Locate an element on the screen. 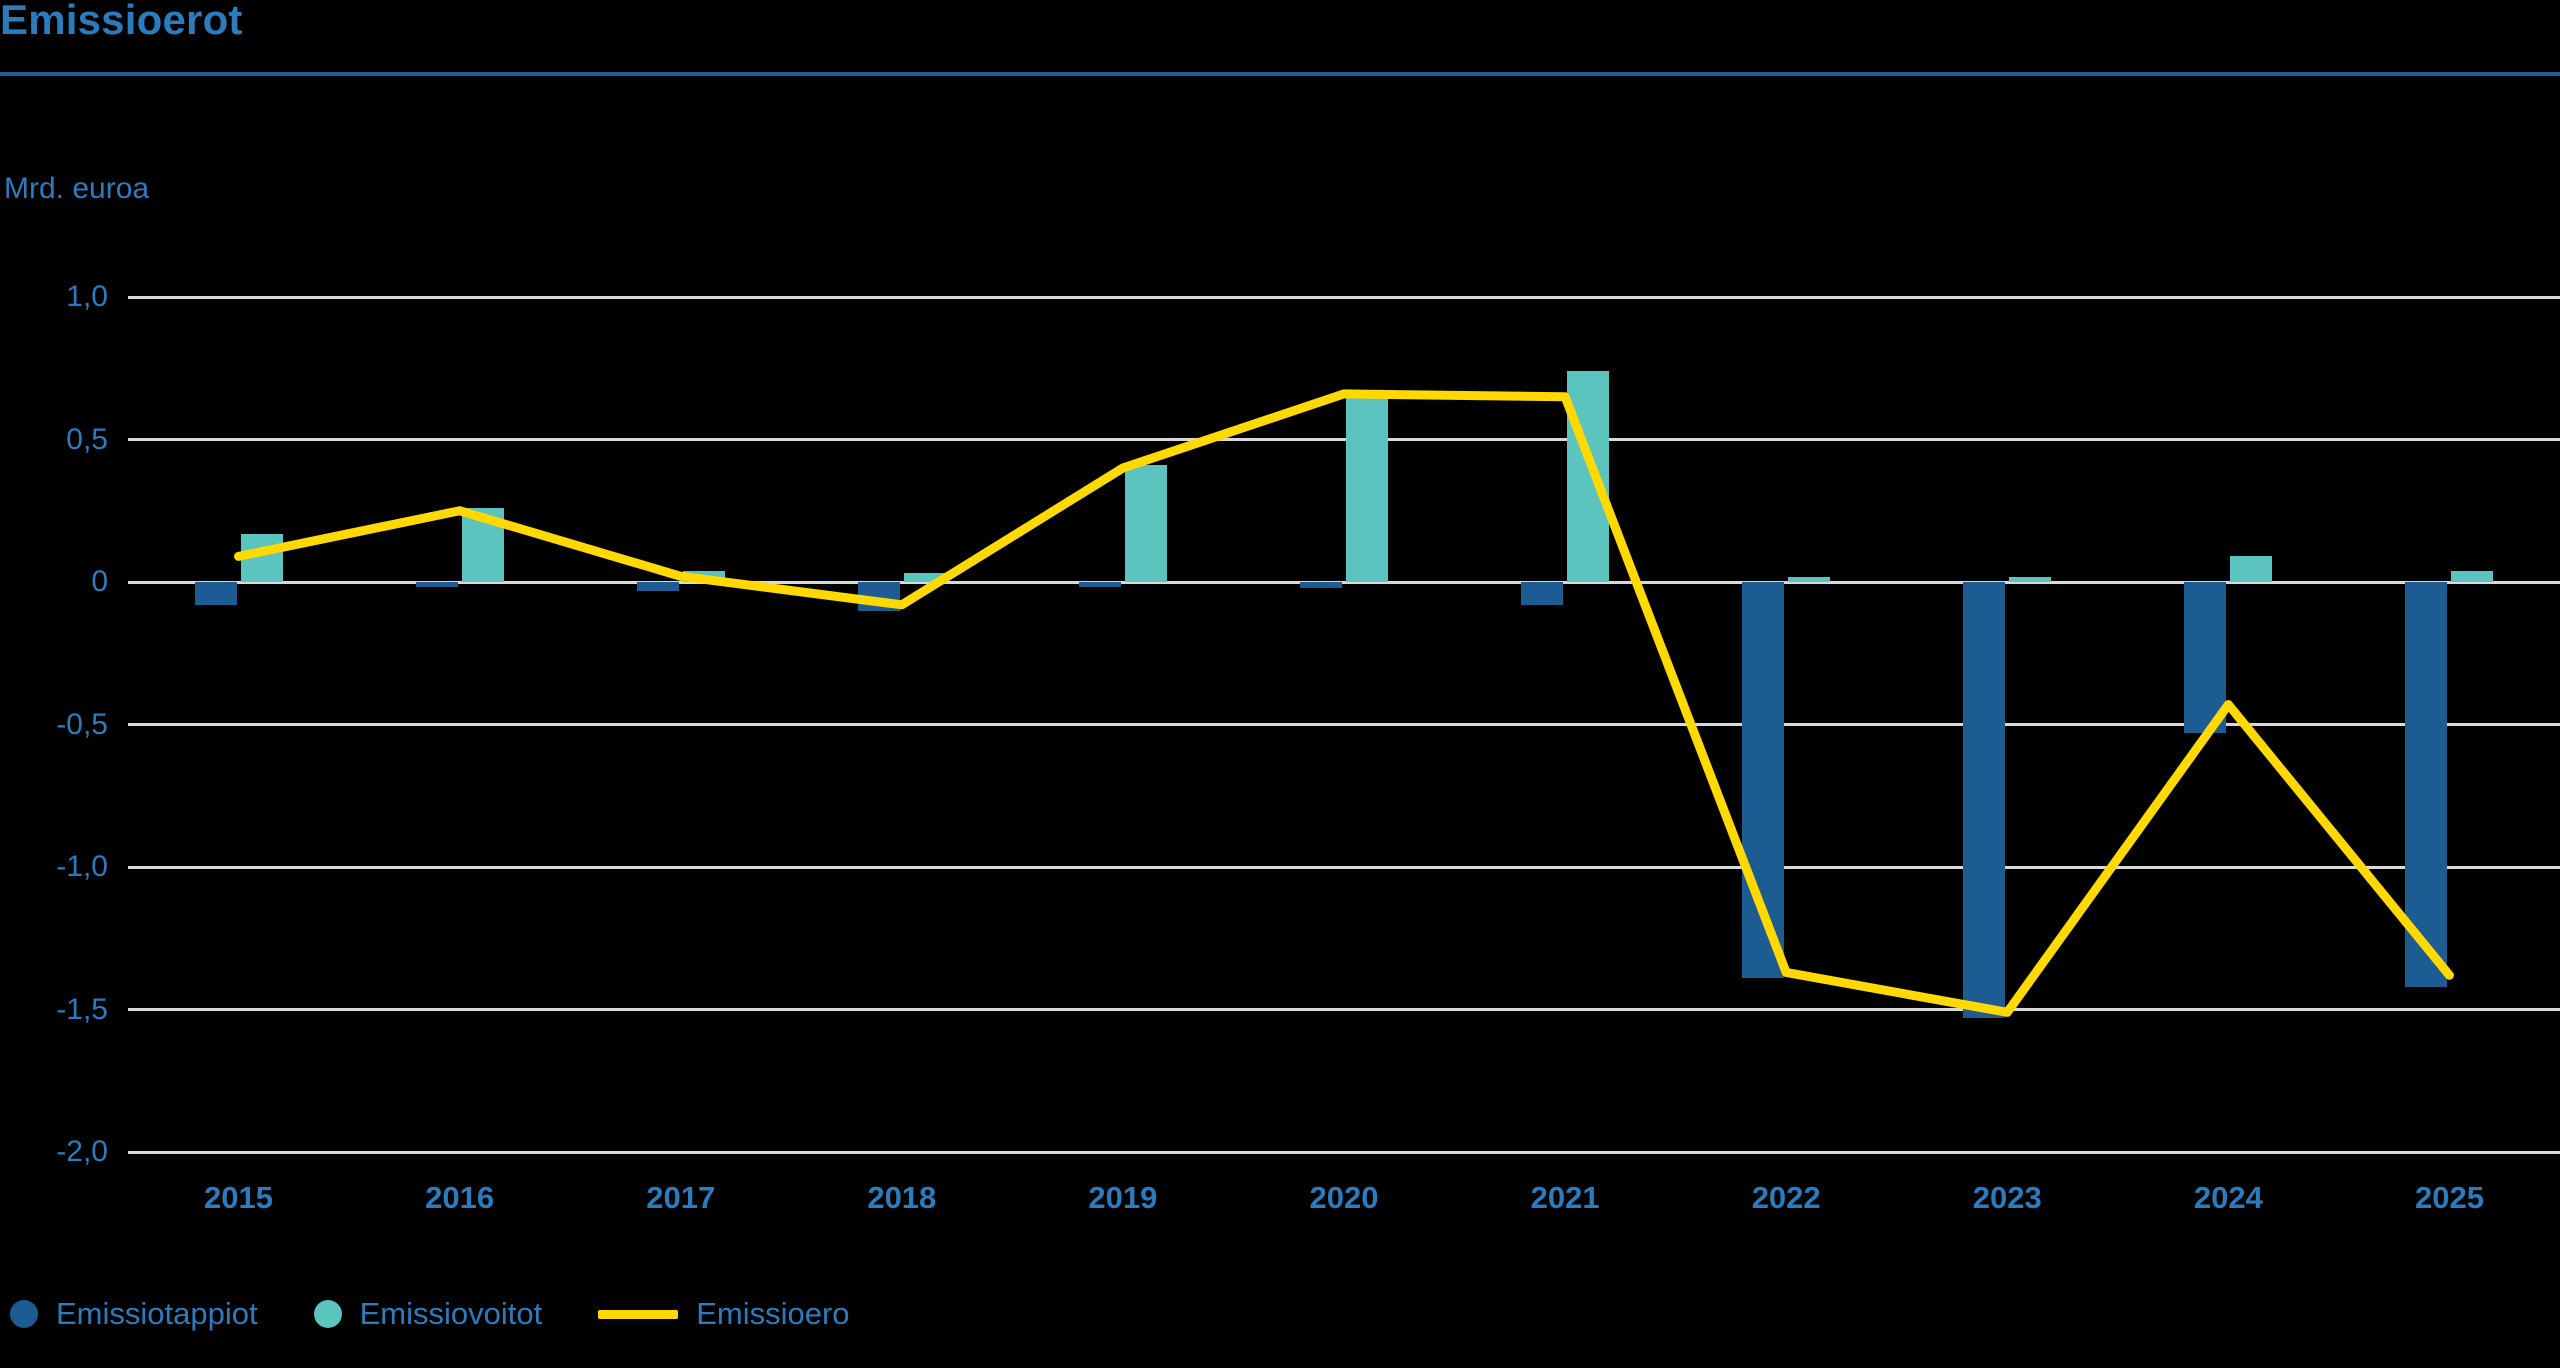 The height and width of the screenshot is (1368, 2560). y-axis-tick-label: -2,0 is located at coordinates (82, 1151).